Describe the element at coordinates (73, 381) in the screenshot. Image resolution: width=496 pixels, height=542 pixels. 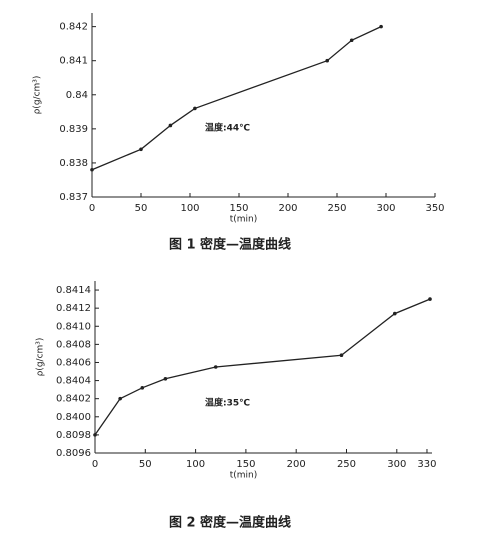
I see `y-tick-label: 0.8404` at that location.